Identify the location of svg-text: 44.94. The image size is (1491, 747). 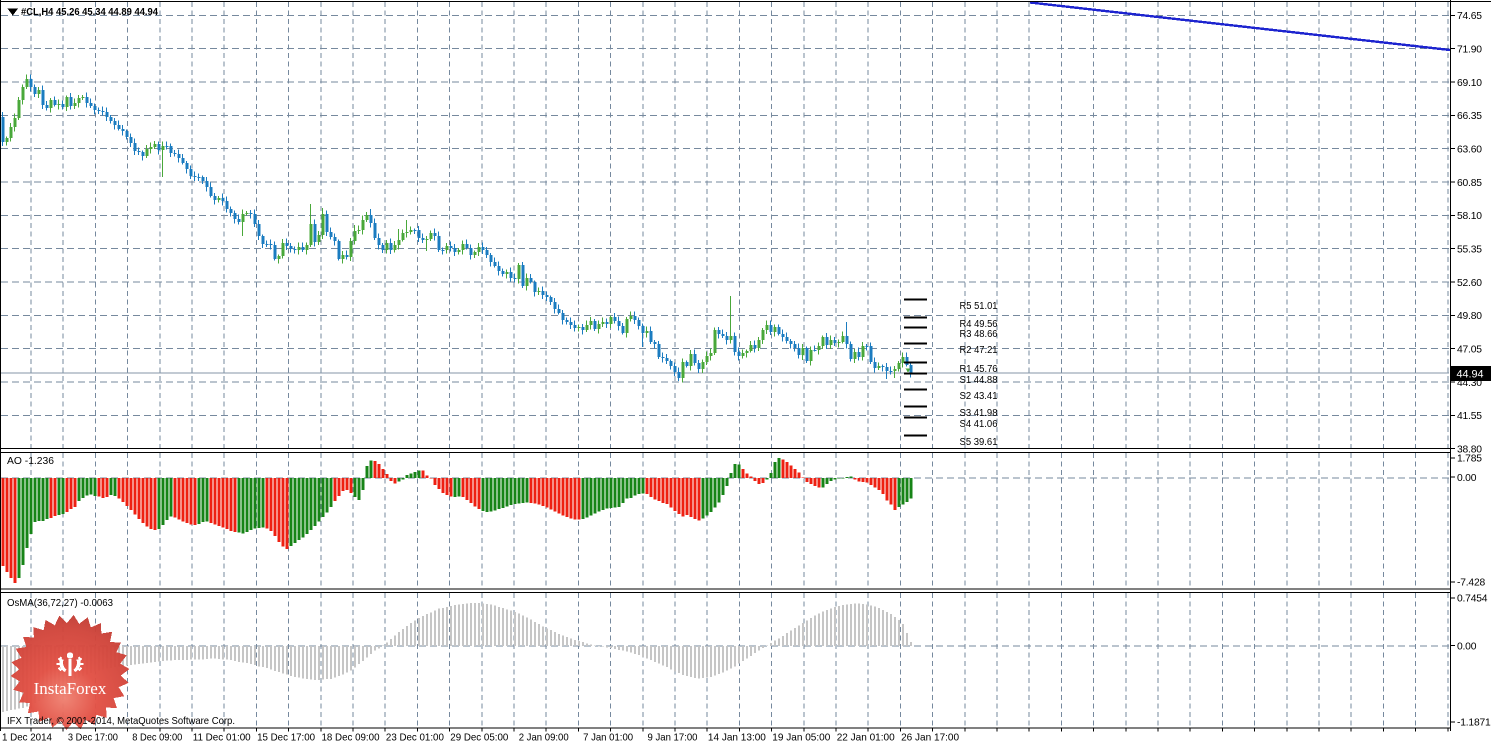
(1470, 374).